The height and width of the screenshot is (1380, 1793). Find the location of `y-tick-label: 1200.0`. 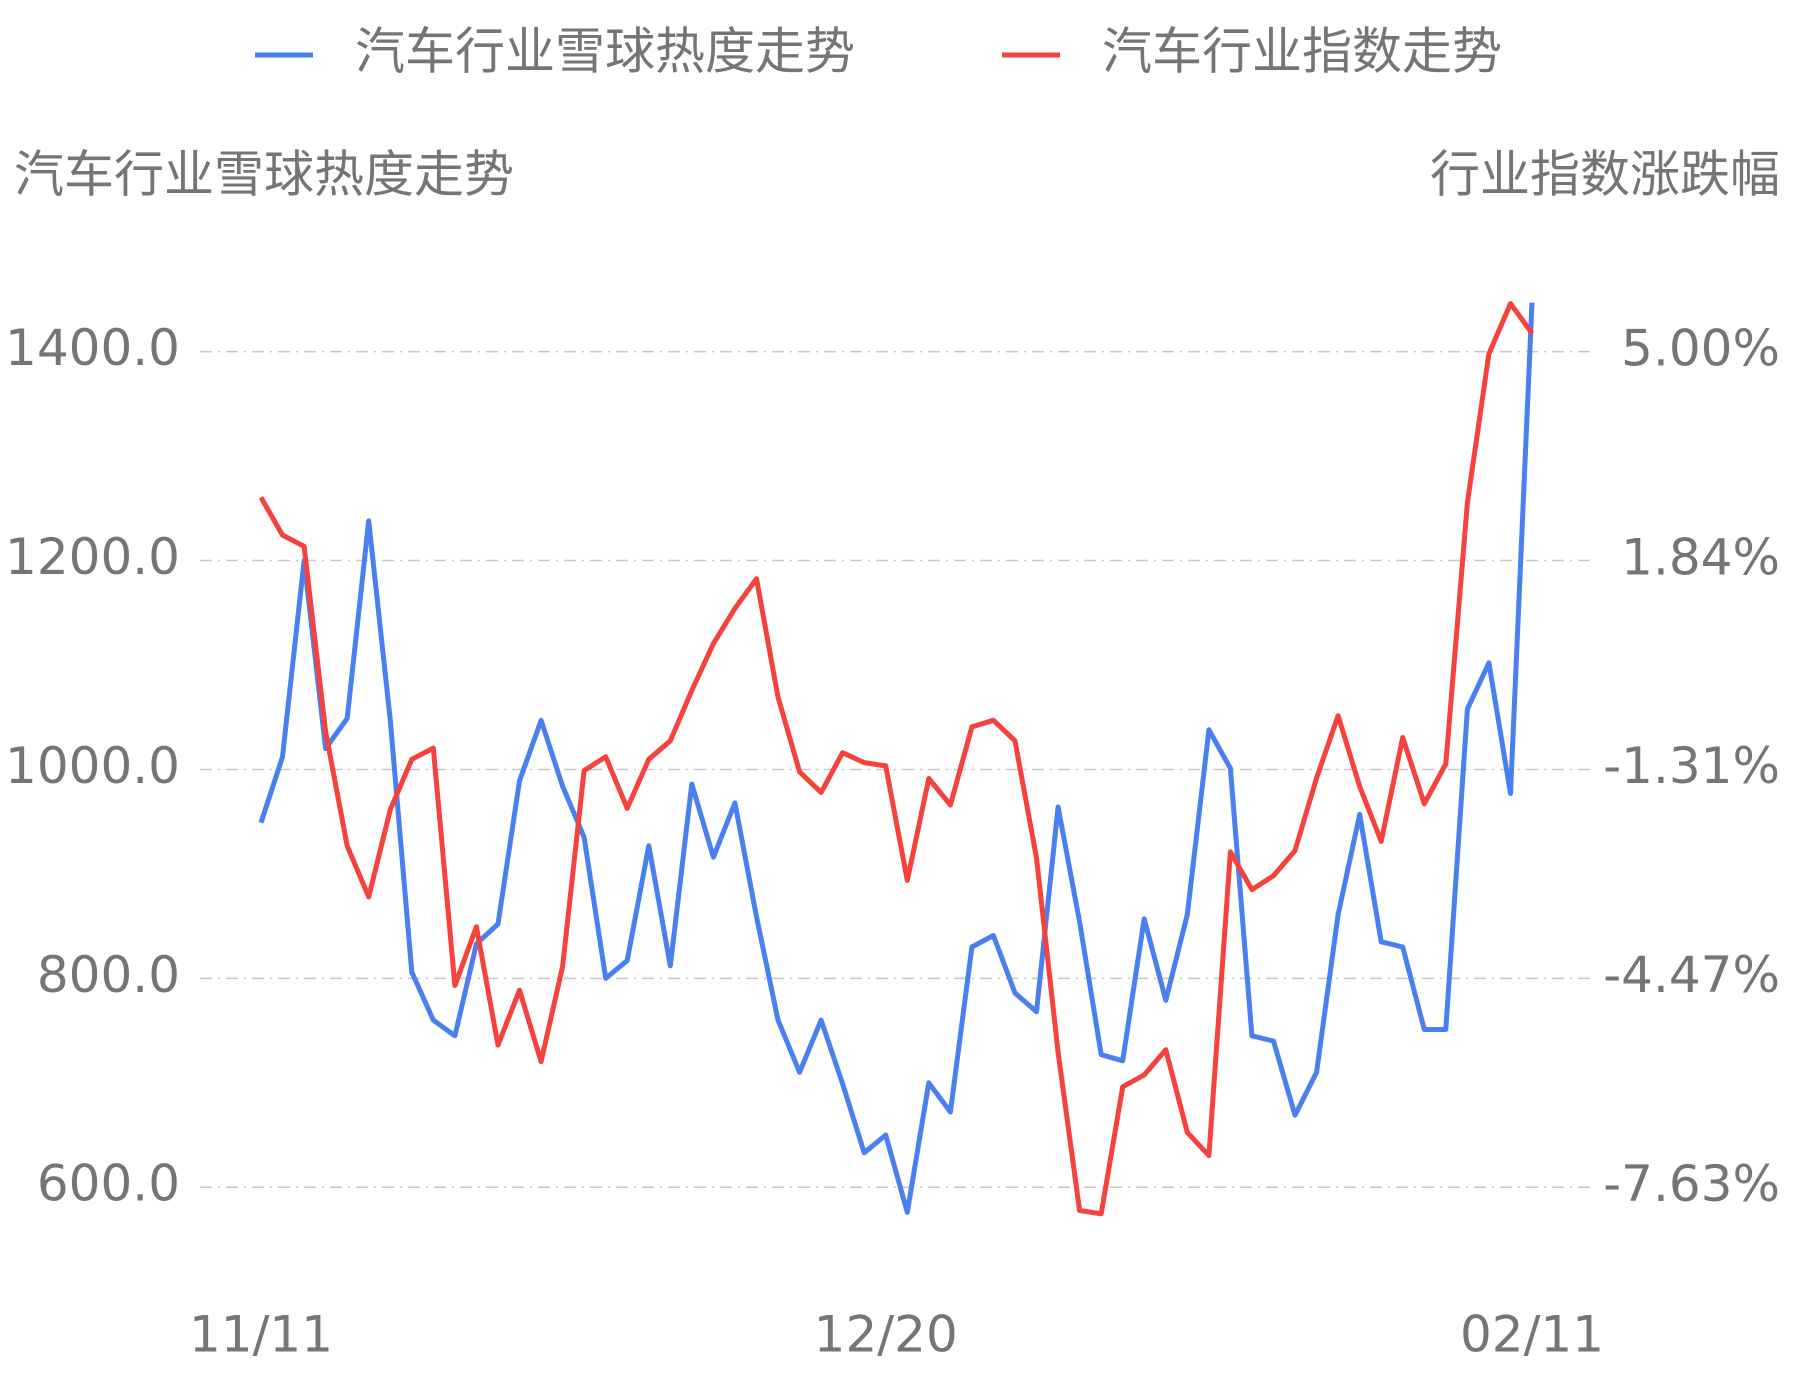

y-tick-label: 1200.0 is located at coordinates (92, 557).